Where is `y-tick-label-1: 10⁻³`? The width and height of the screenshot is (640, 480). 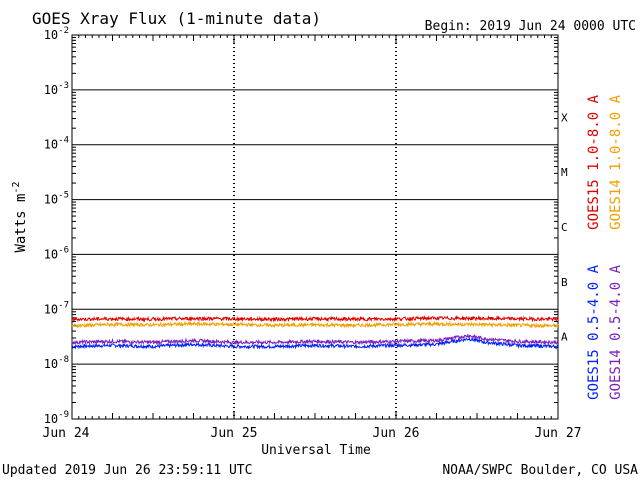 y-tick-label-1: 10⁻³ is located at coordinates (56, 89).